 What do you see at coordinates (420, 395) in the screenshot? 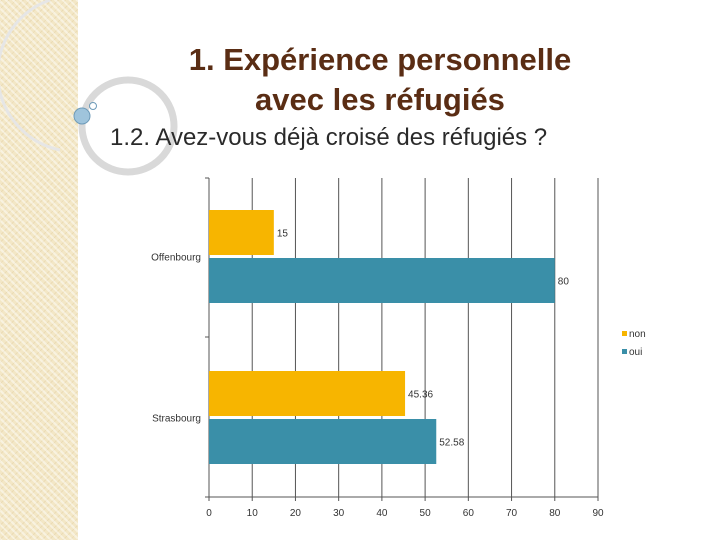
I see `data-label-non-strasbourg: 45.36` at bounding box center [420, 395].